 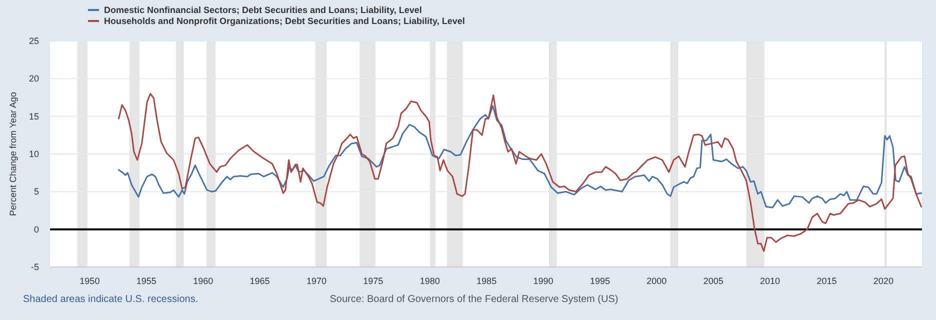 What do you see at coordinates (770, 281) in the screenshot?
I see `x-tick-label: 2010` at bounding box center [770, 281].